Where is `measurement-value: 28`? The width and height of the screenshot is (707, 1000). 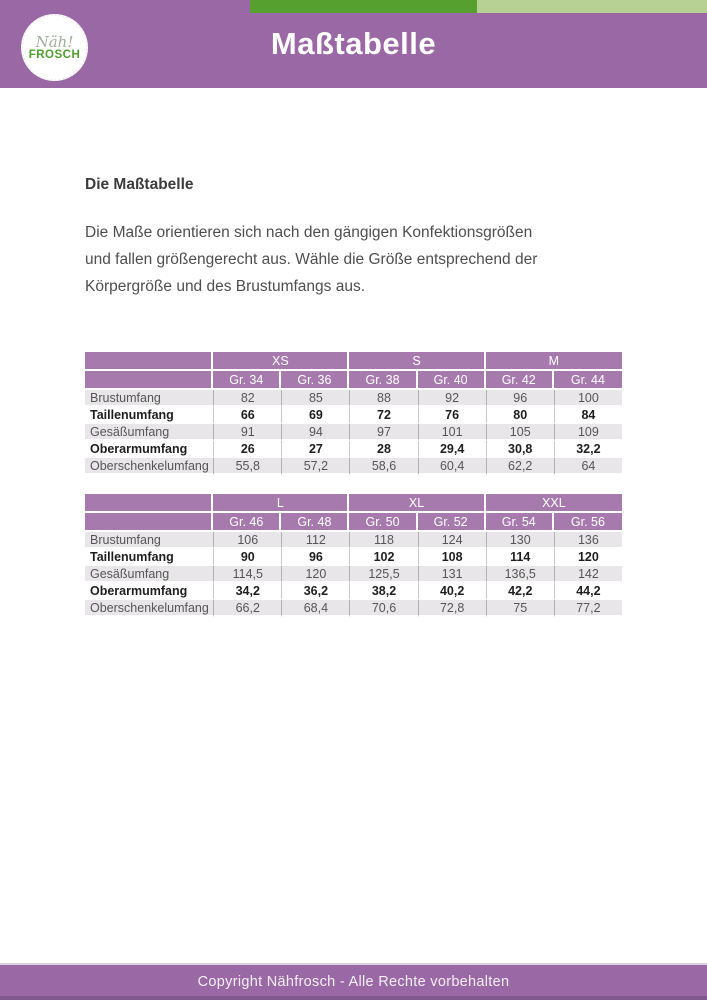 measurement-value: 28 is located at coordinates (383, 449).